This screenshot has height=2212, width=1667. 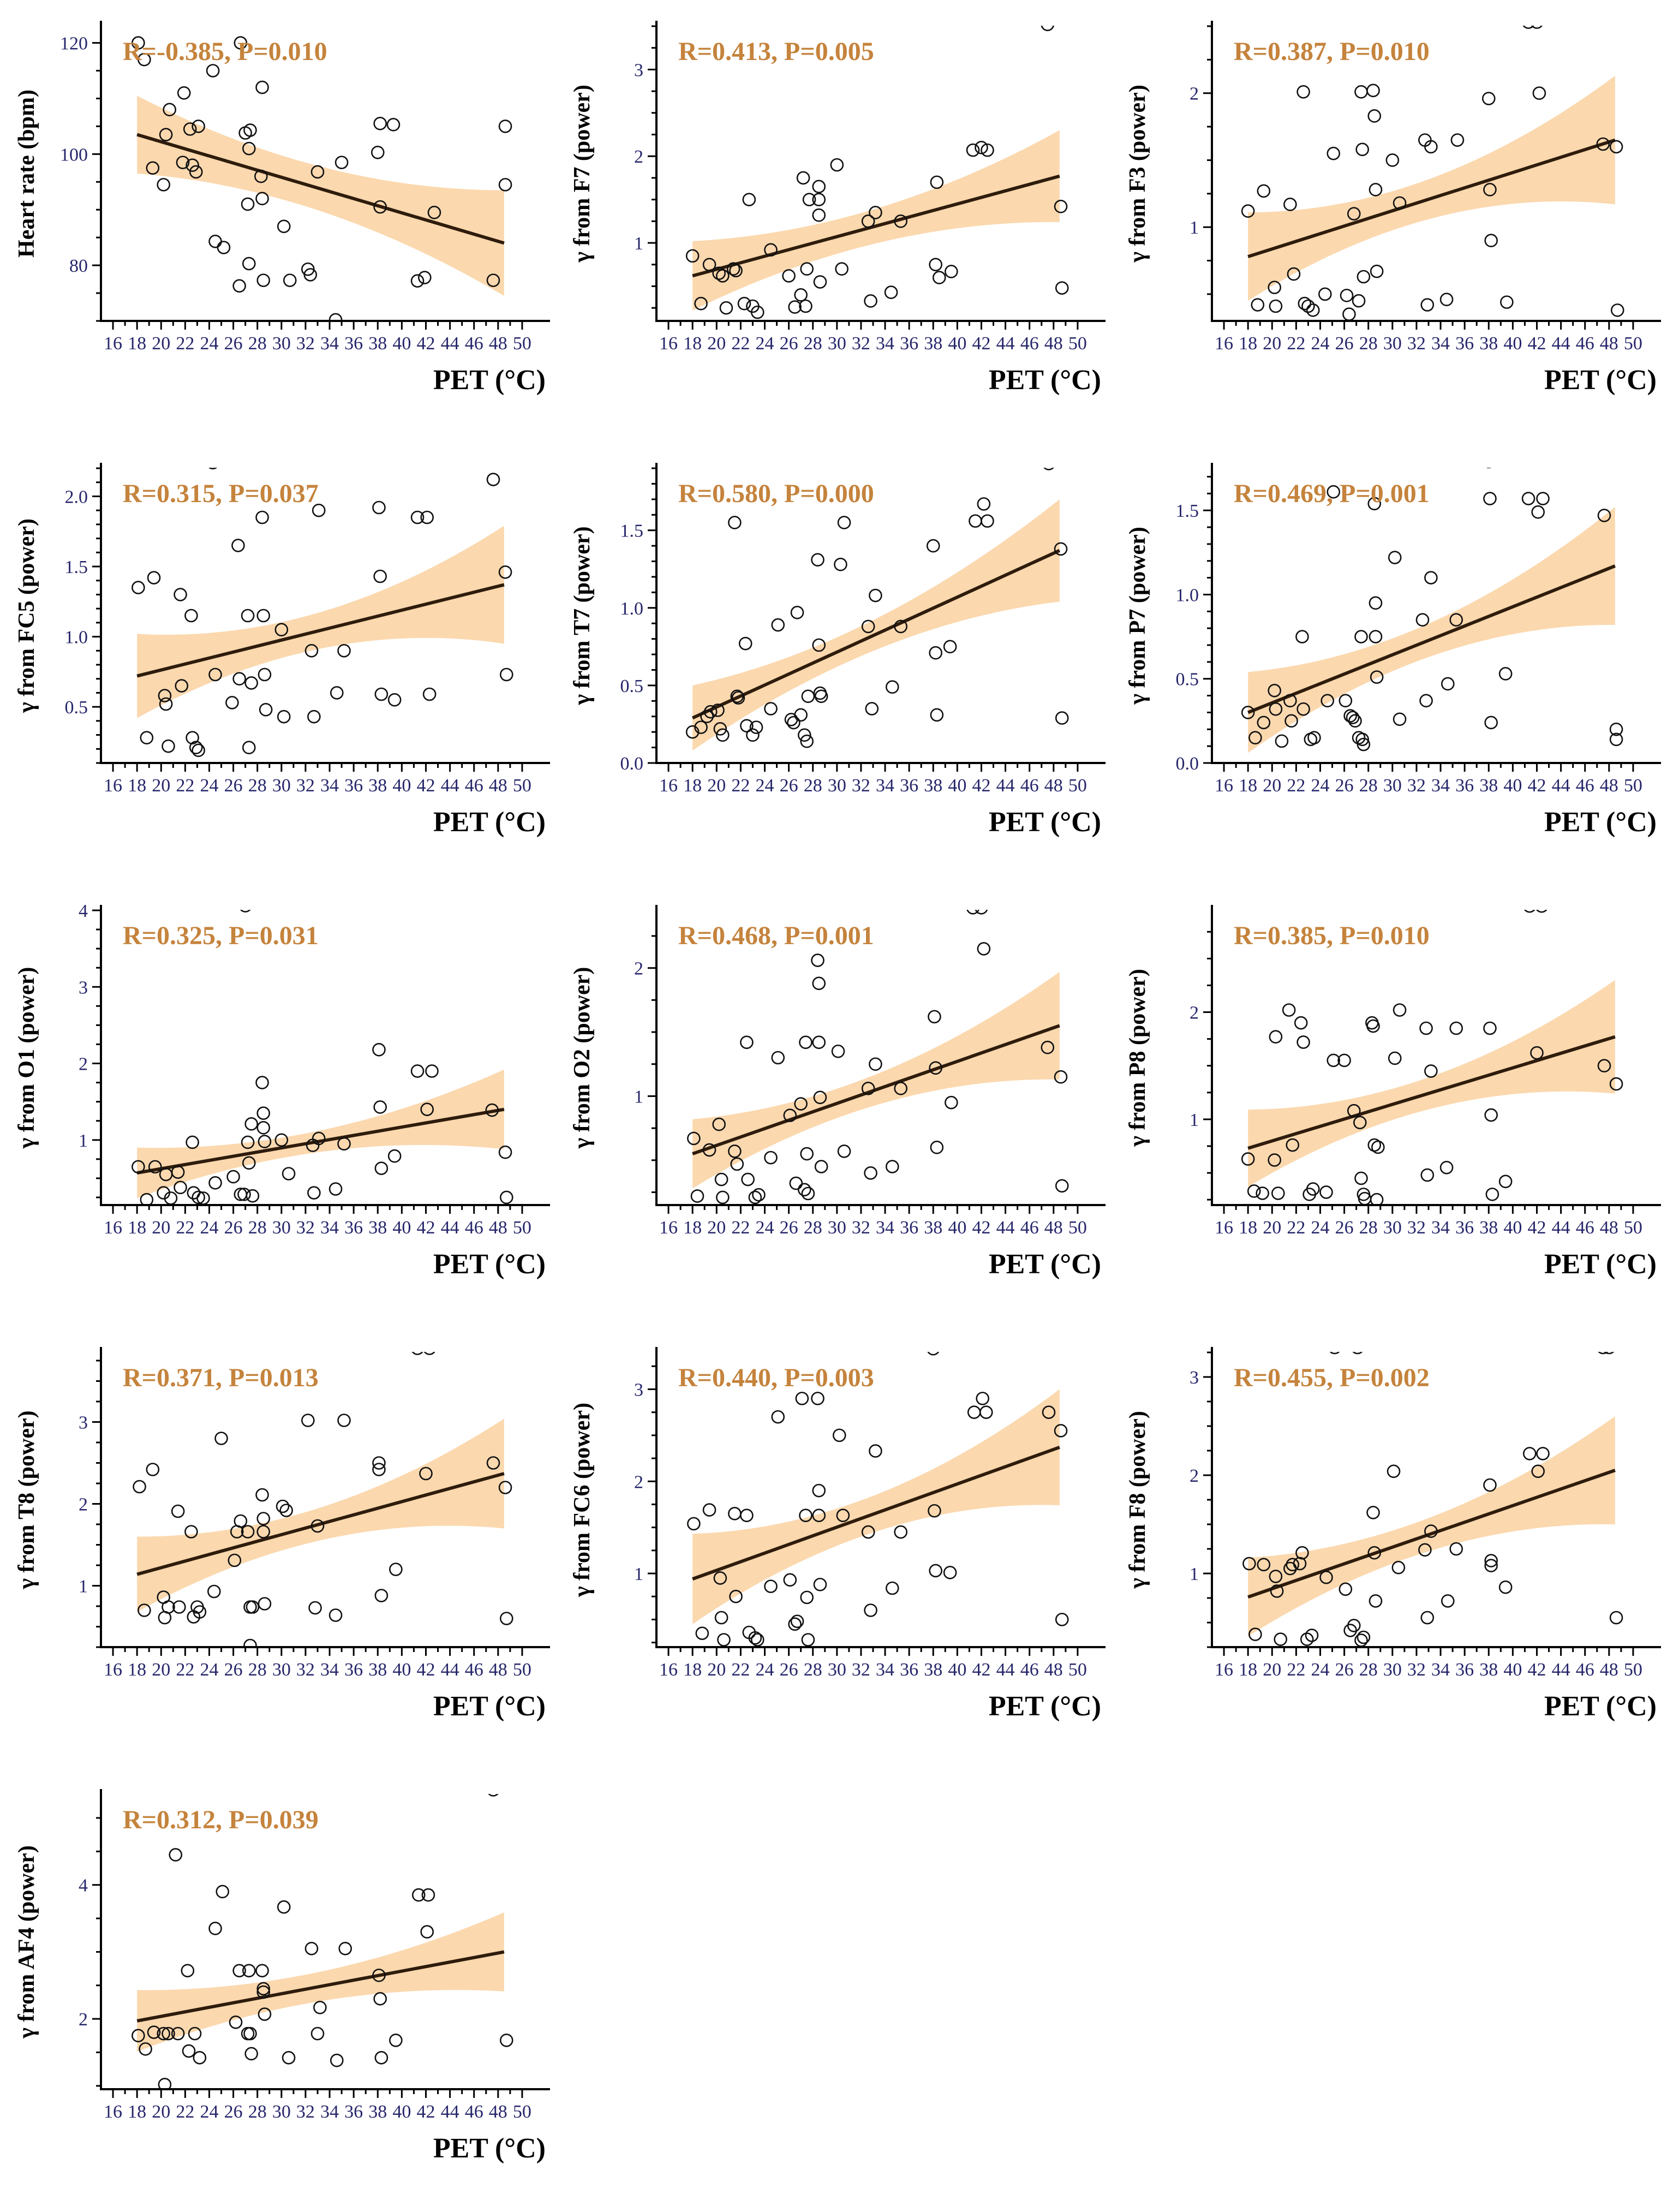 What do you see at coordinates (185, 1228) in the screenshot?
I see `x-tick-label: 22` at bounding box center [185, 1228].